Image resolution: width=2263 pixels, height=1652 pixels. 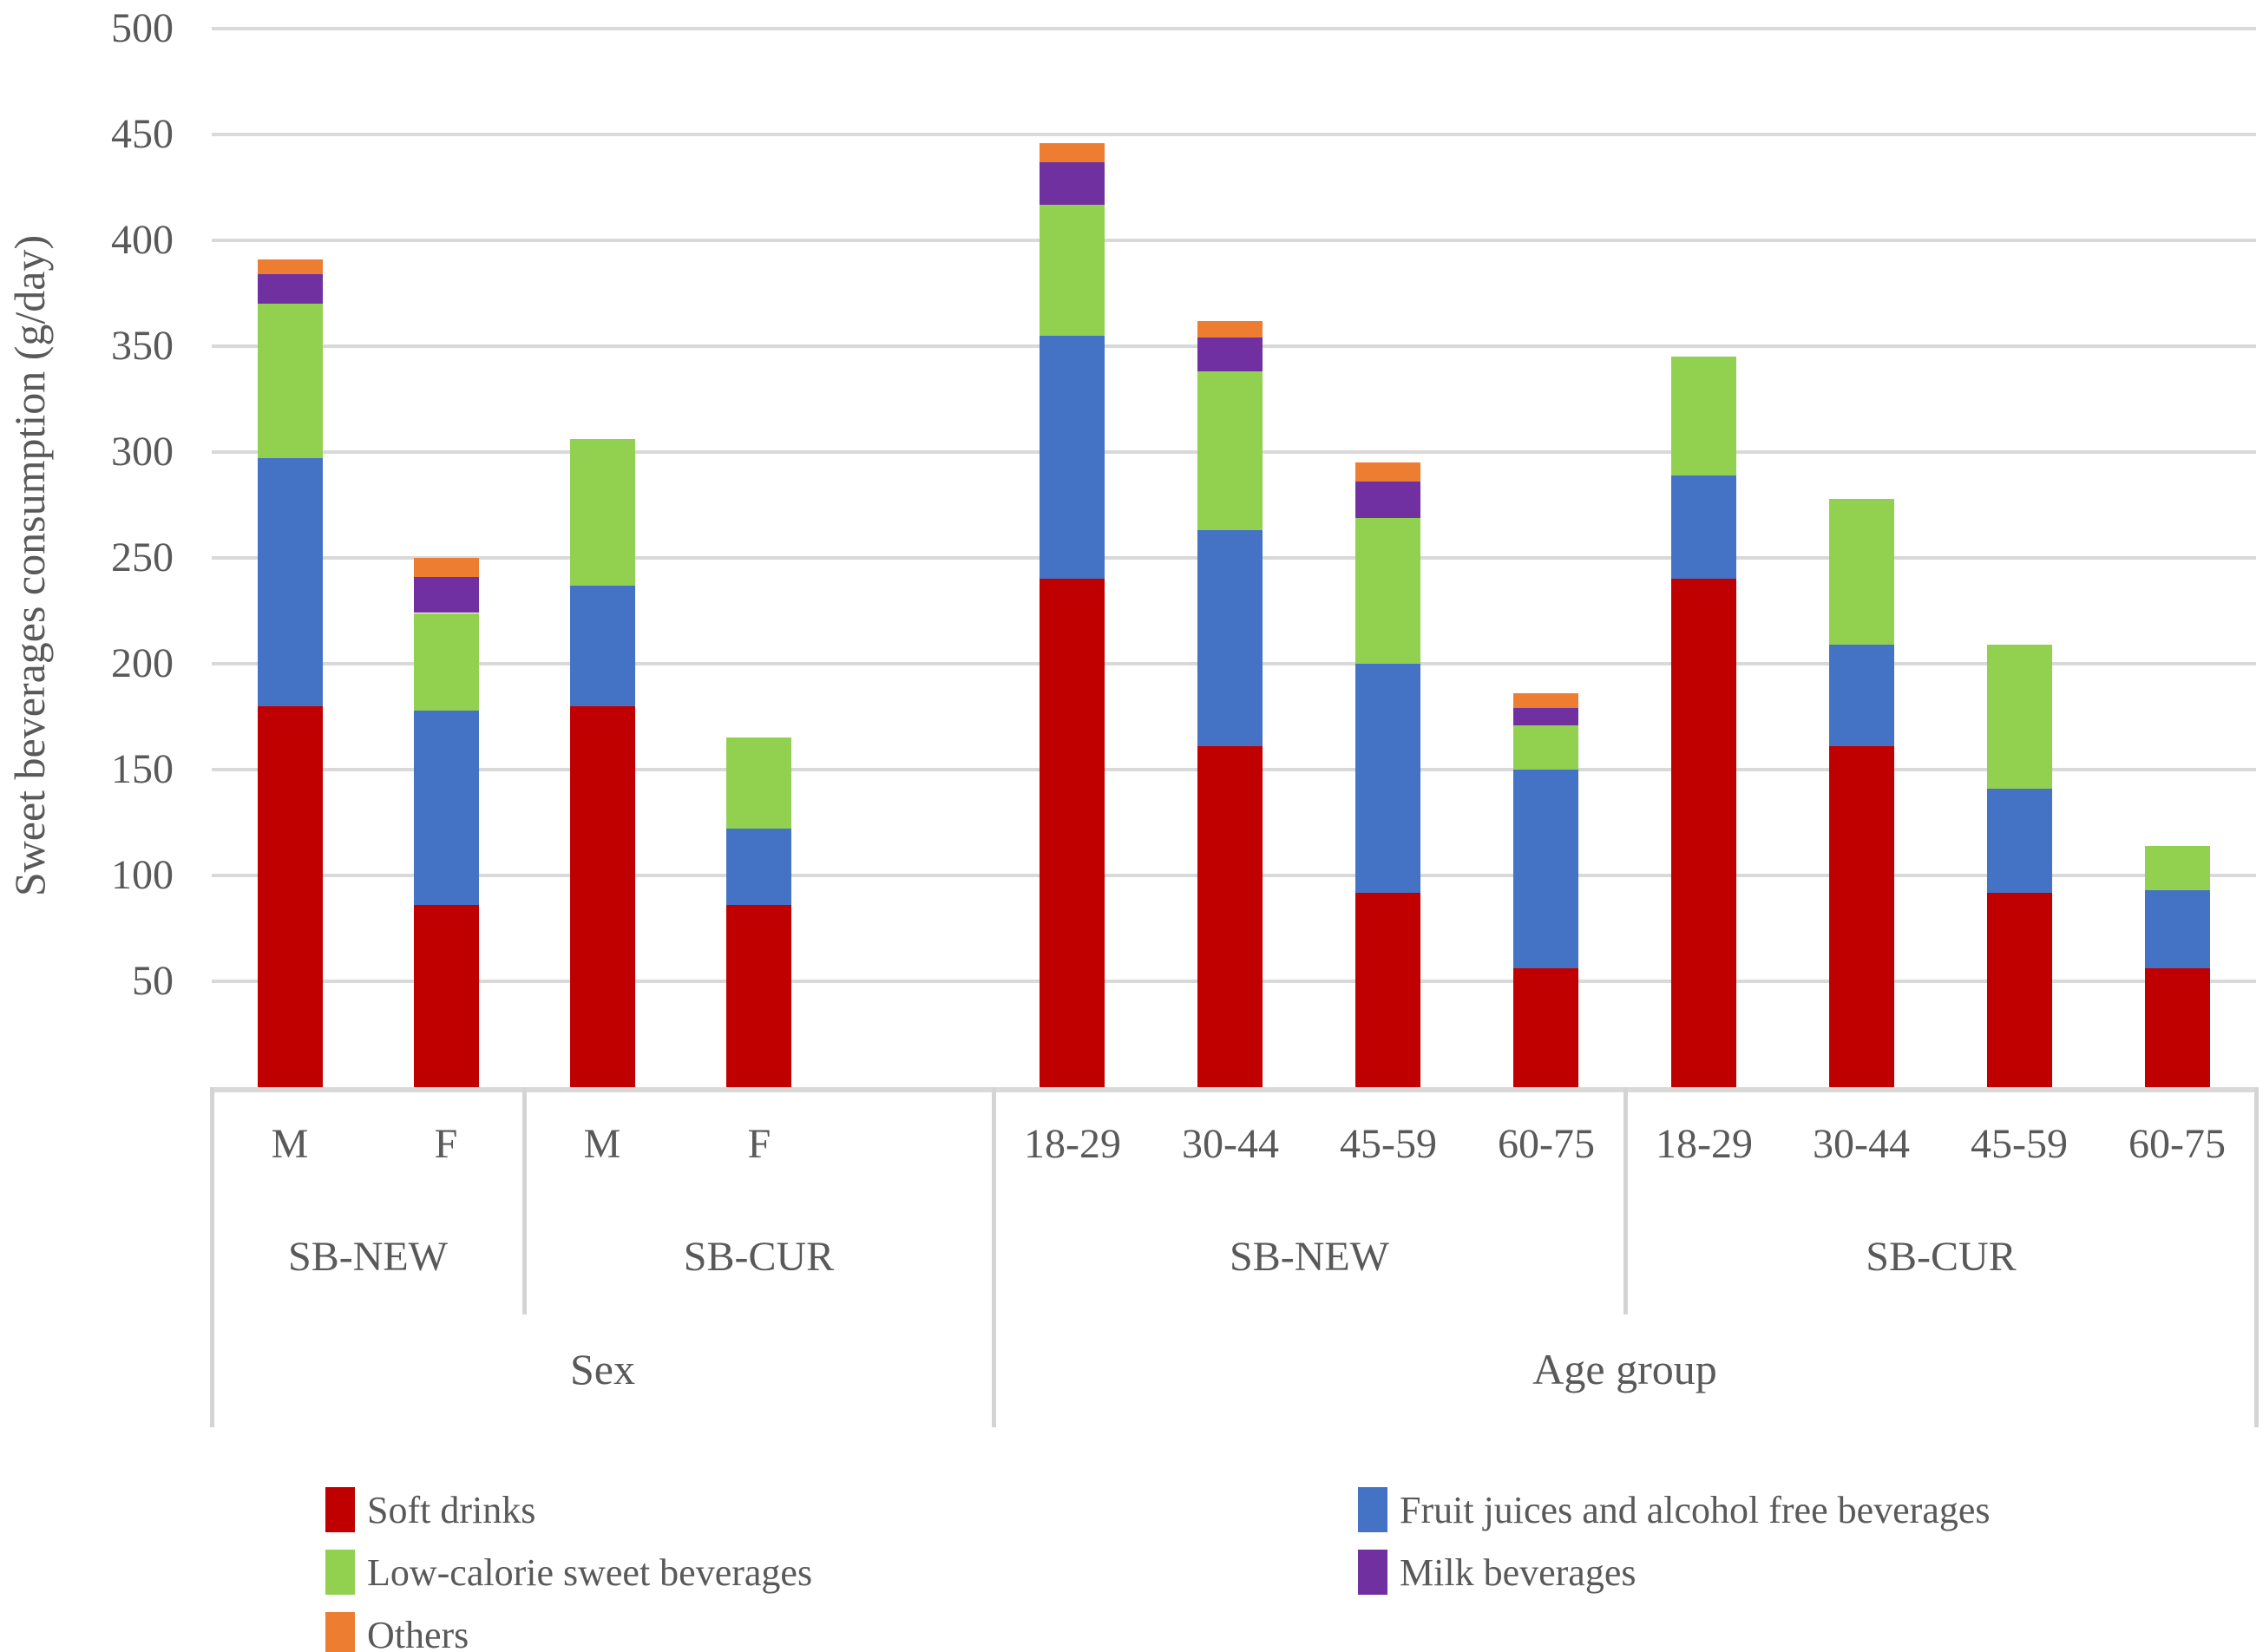 I want to click on y-tick-label: 100, so click(x=143, y=875).